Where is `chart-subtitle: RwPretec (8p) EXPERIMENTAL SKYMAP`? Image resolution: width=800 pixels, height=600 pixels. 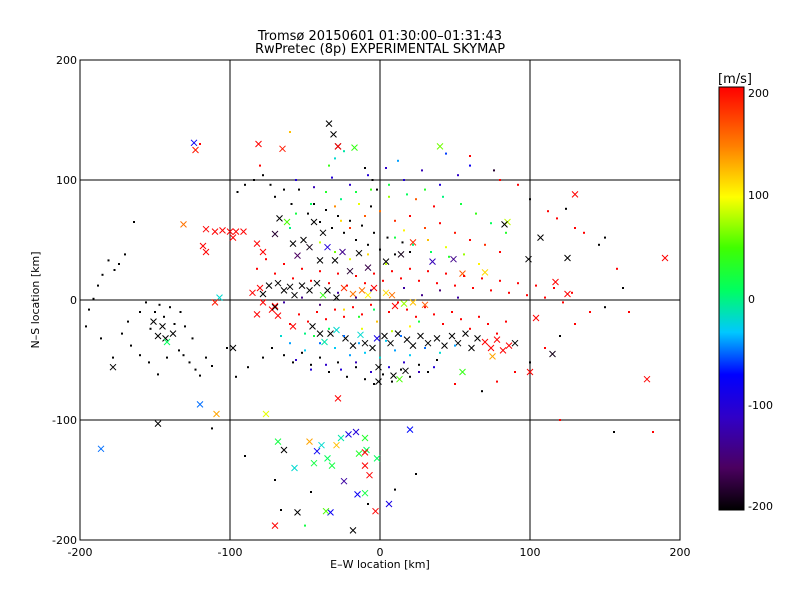 chart-subtitle: RwPretec (8p) EXPERIMENTAL SKYMAP is located at coordinates (380, 49).